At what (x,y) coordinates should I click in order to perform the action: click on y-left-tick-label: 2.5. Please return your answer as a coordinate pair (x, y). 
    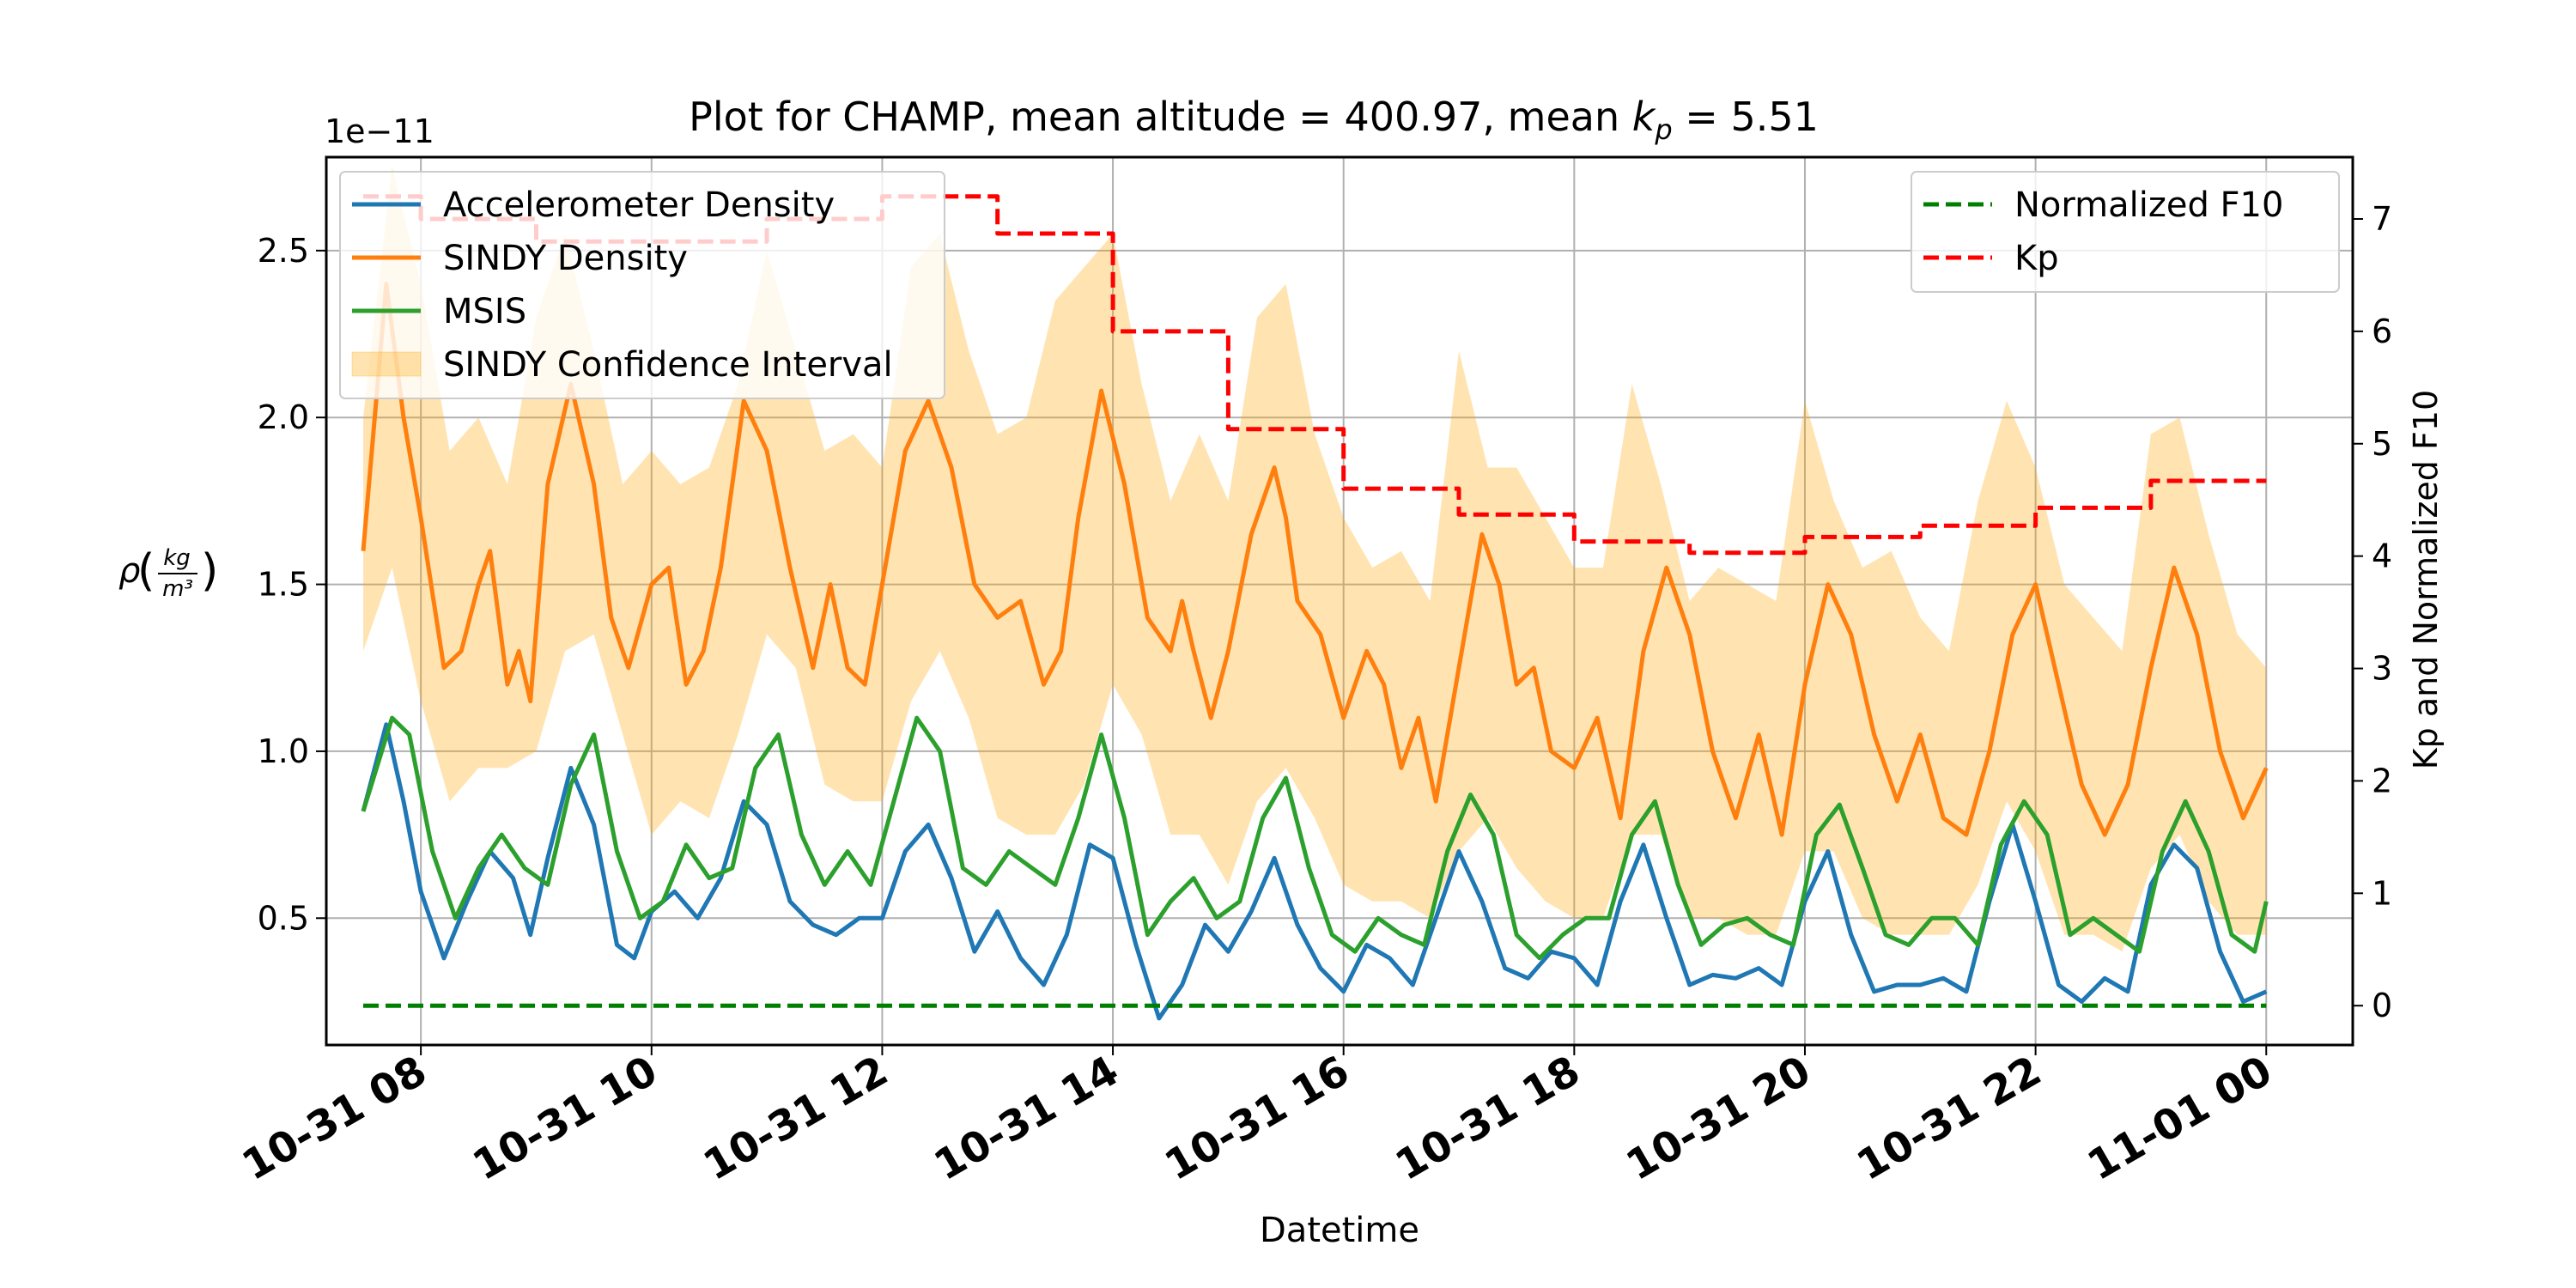
    Looking at the image, I should click on (283, 251).